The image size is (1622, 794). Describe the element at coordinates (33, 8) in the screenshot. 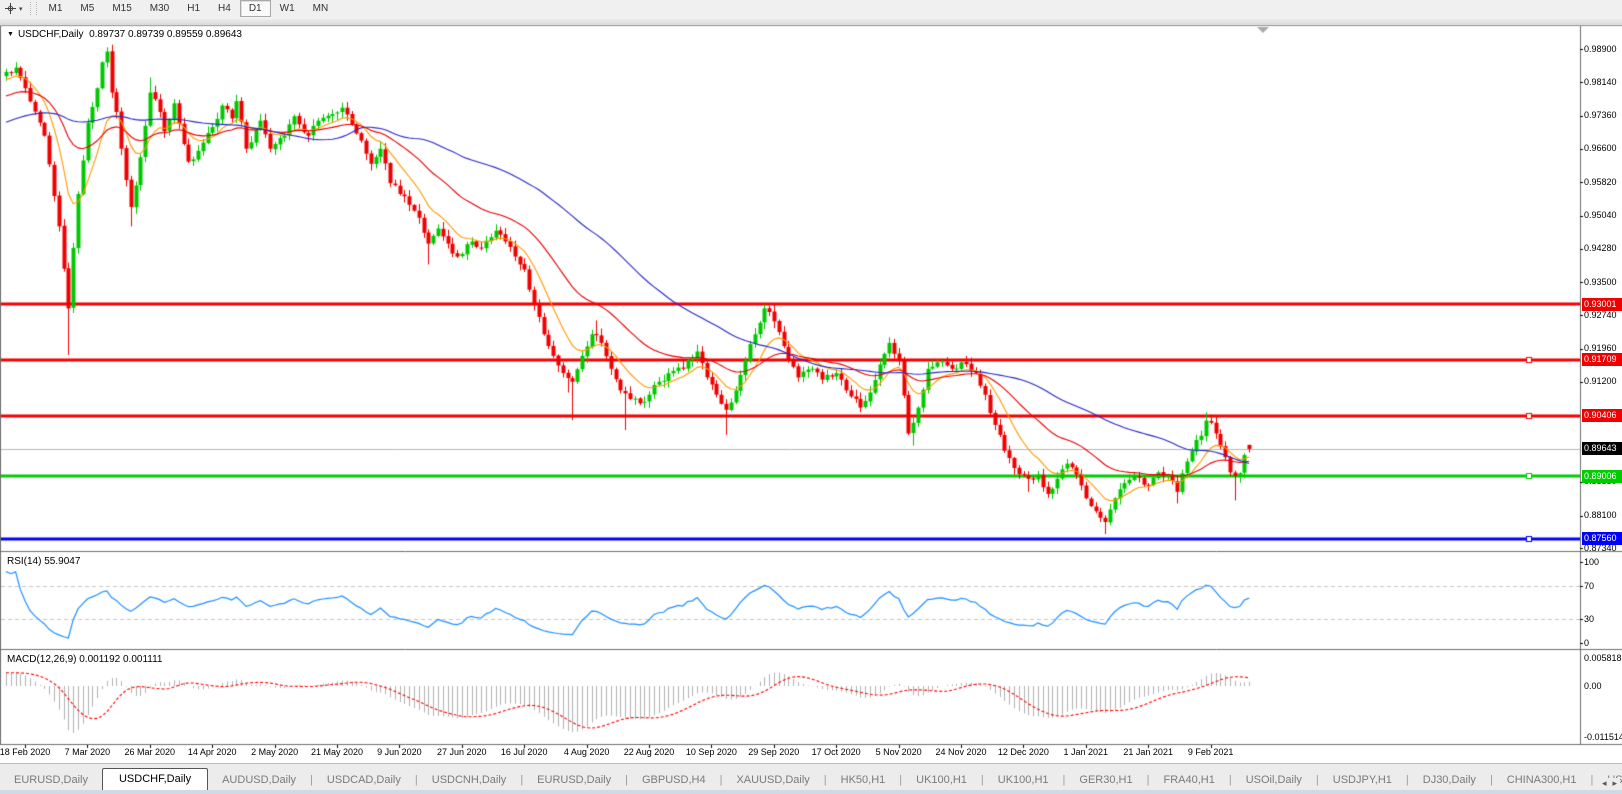

I see `toolbar-separator` at that location.